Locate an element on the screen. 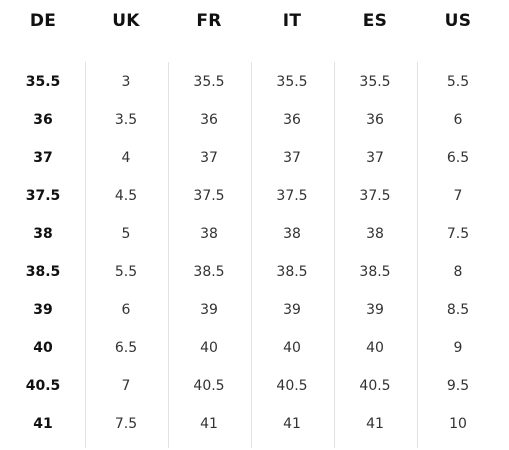  column-header: ES is located at coordinates (375, 21).